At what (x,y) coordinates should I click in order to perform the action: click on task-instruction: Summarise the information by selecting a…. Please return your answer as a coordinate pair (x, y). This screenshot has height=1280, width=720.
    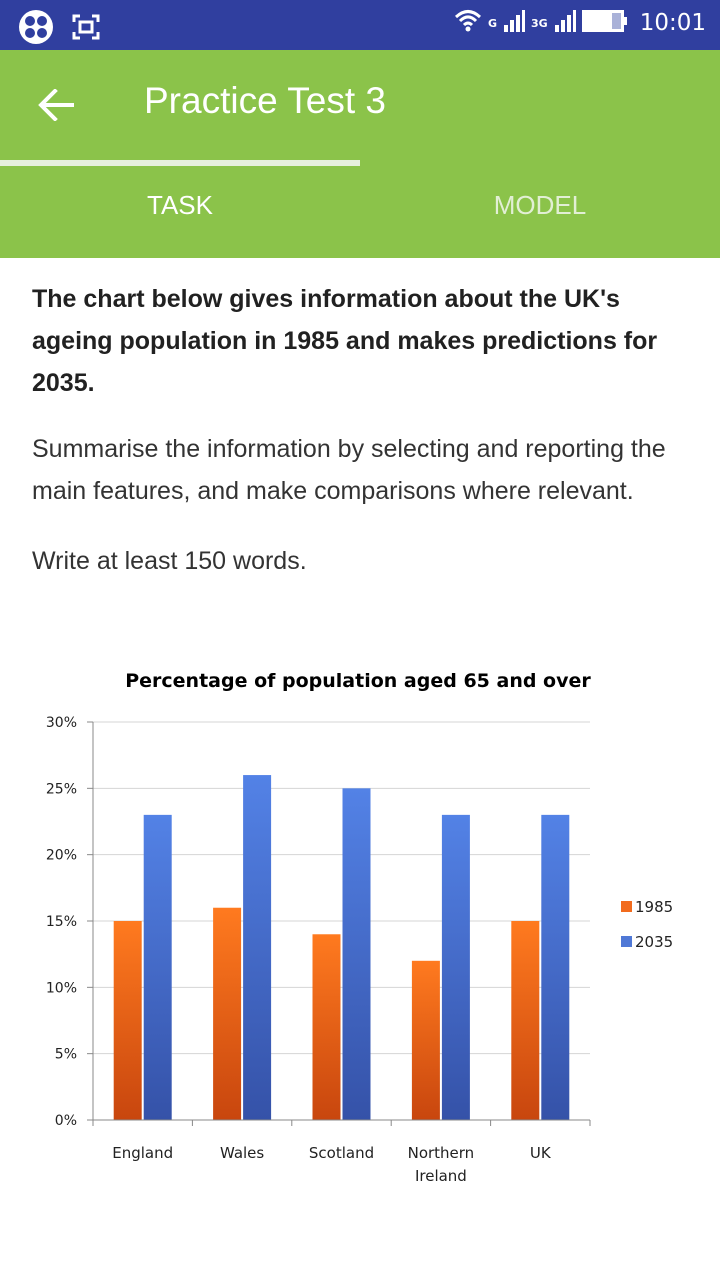
    Looking at the image, I should click on (349, 470).